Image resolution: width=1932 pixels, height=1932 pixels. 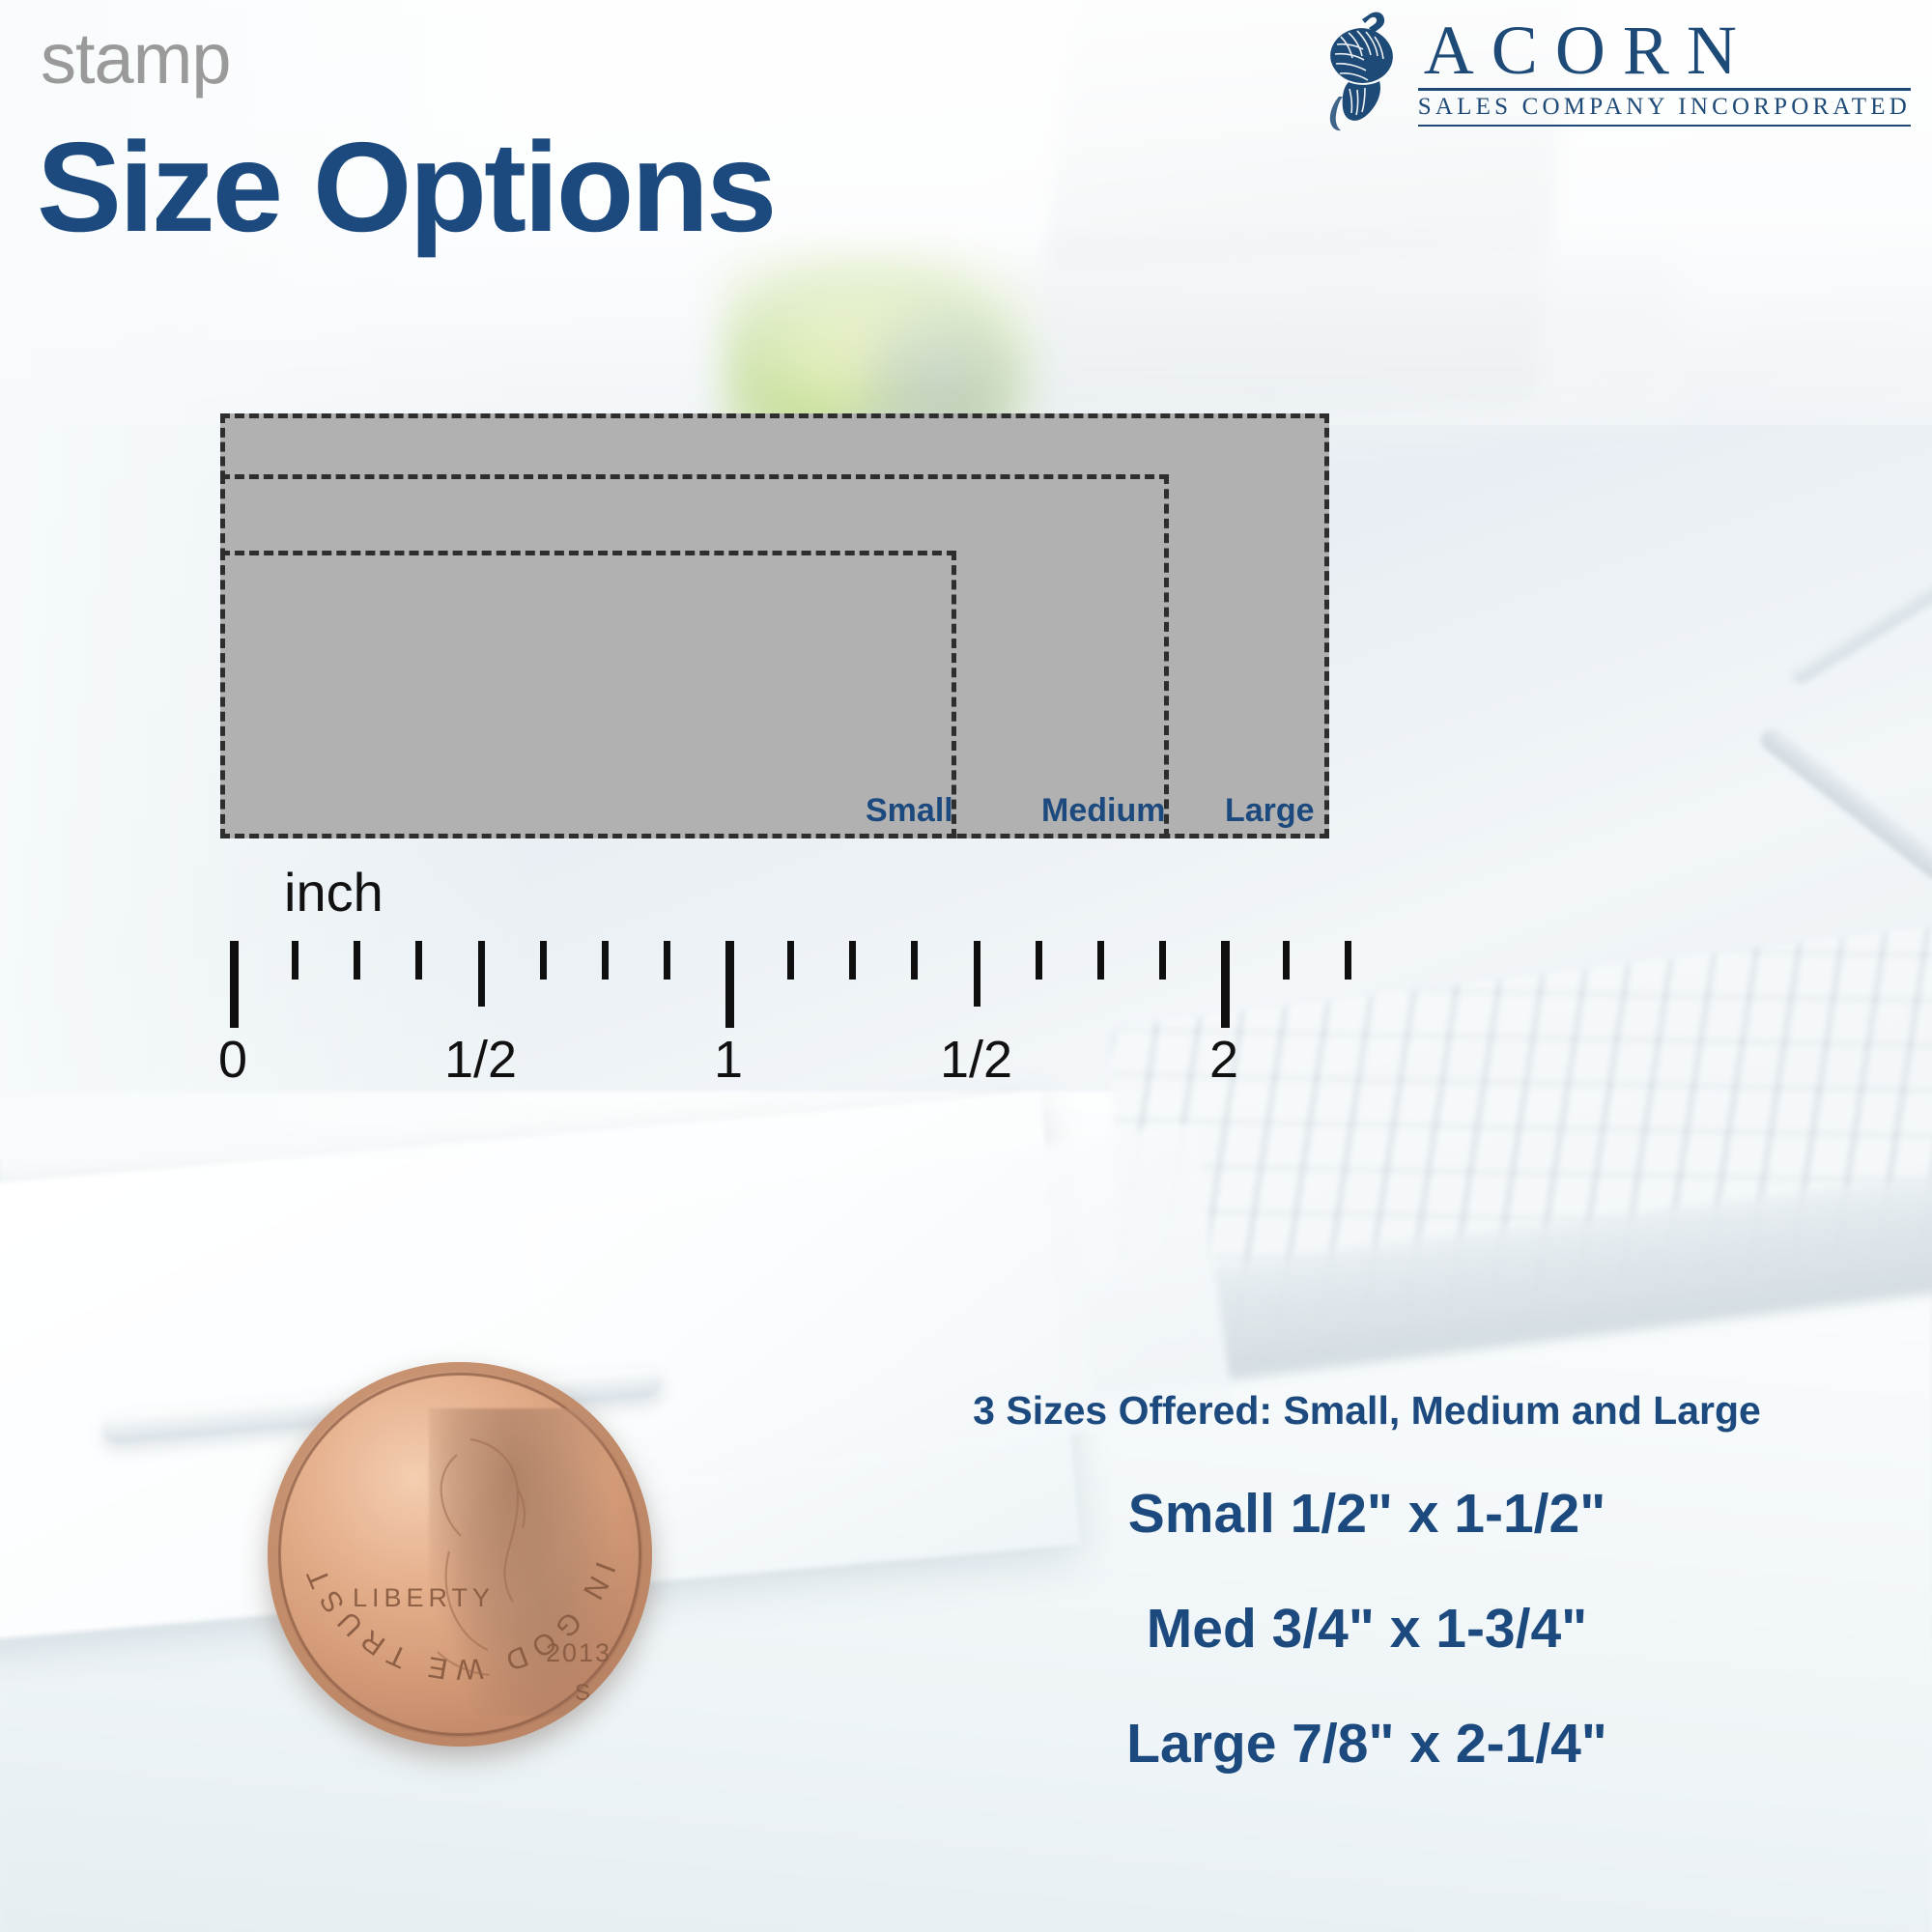 What do you see at coordinates (728, 1060) in the screenshot?
I see `ruler-label-2: 1` at bounding box center [728, 1060].